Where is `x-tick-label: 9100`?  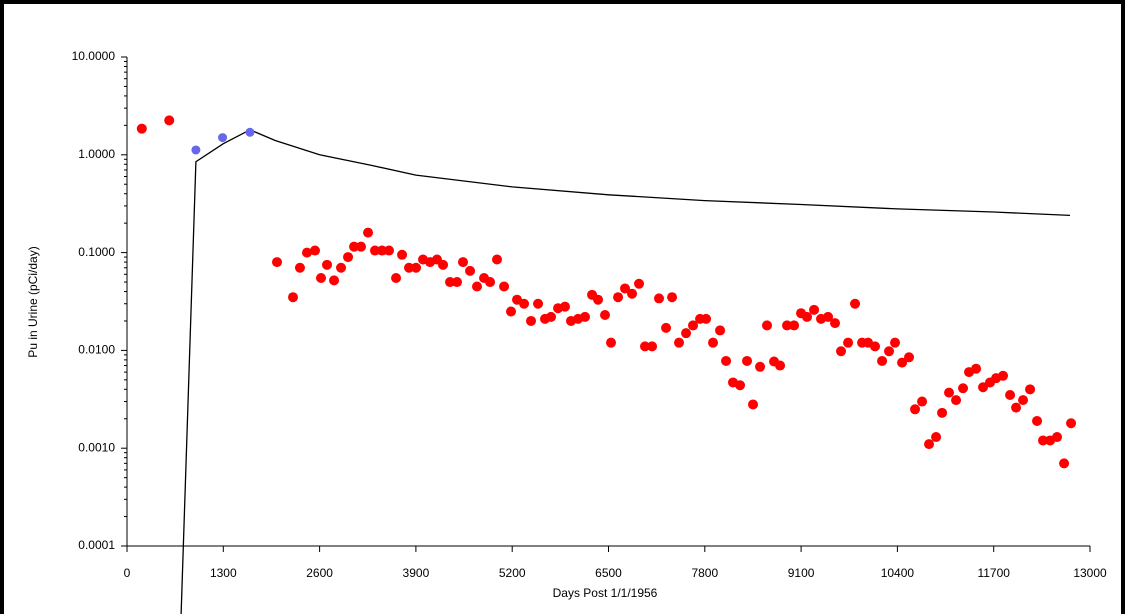 x-tick-label: 9100 is located at coordinates (801, 573).